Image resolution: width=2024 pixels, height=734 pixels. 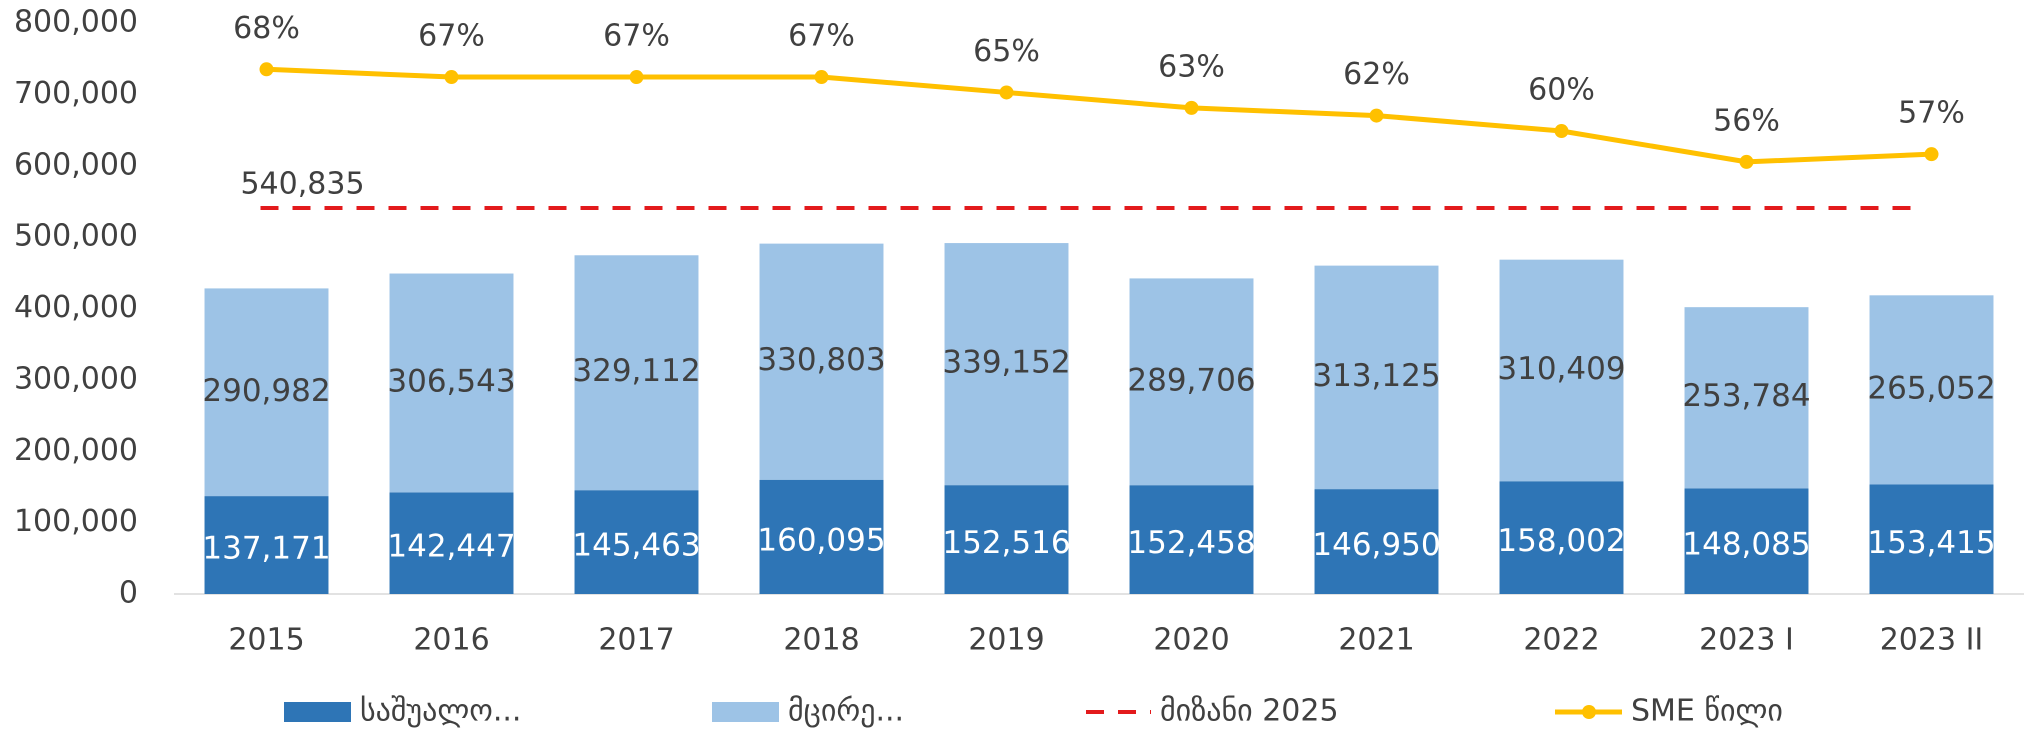 I want to click on x-tick-label: 2015, so click(x=266, y=640).